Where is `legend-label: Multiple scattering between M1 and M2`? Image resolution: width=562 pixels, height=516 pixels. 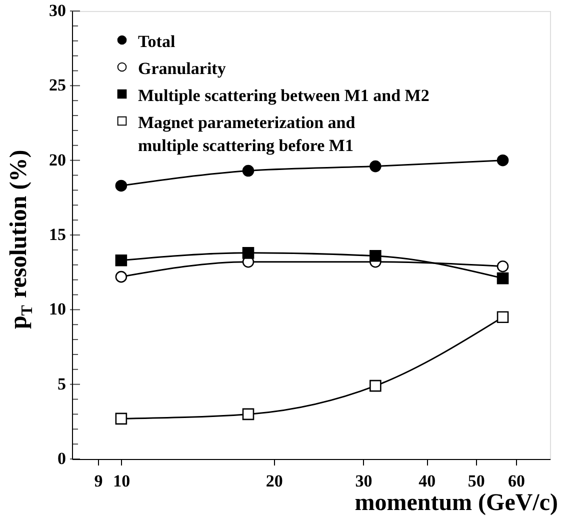
legend-label: Multiple scattering between M1 and M2 is located at coordinates (284, 95).